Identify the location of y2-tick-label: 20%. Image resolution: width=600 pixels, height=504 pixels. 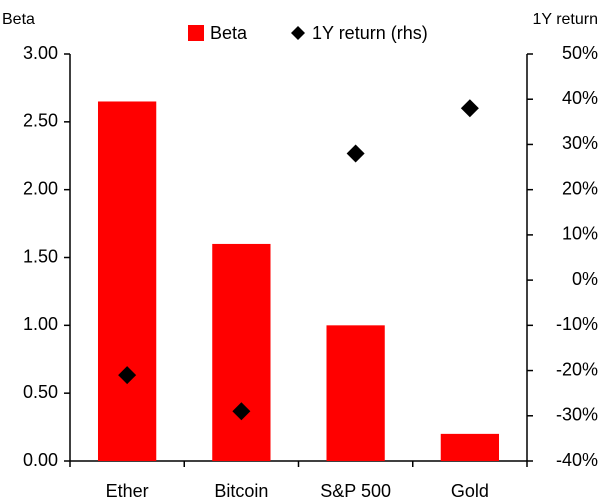
(580, 188).